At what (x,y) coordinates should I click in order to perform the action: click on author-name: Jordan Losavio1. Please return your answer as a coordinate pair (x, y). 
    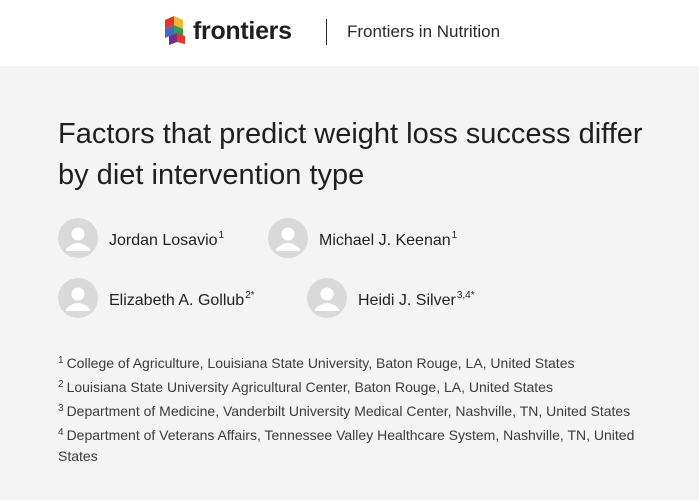
    Looking at the image, I should click on (167, 239).